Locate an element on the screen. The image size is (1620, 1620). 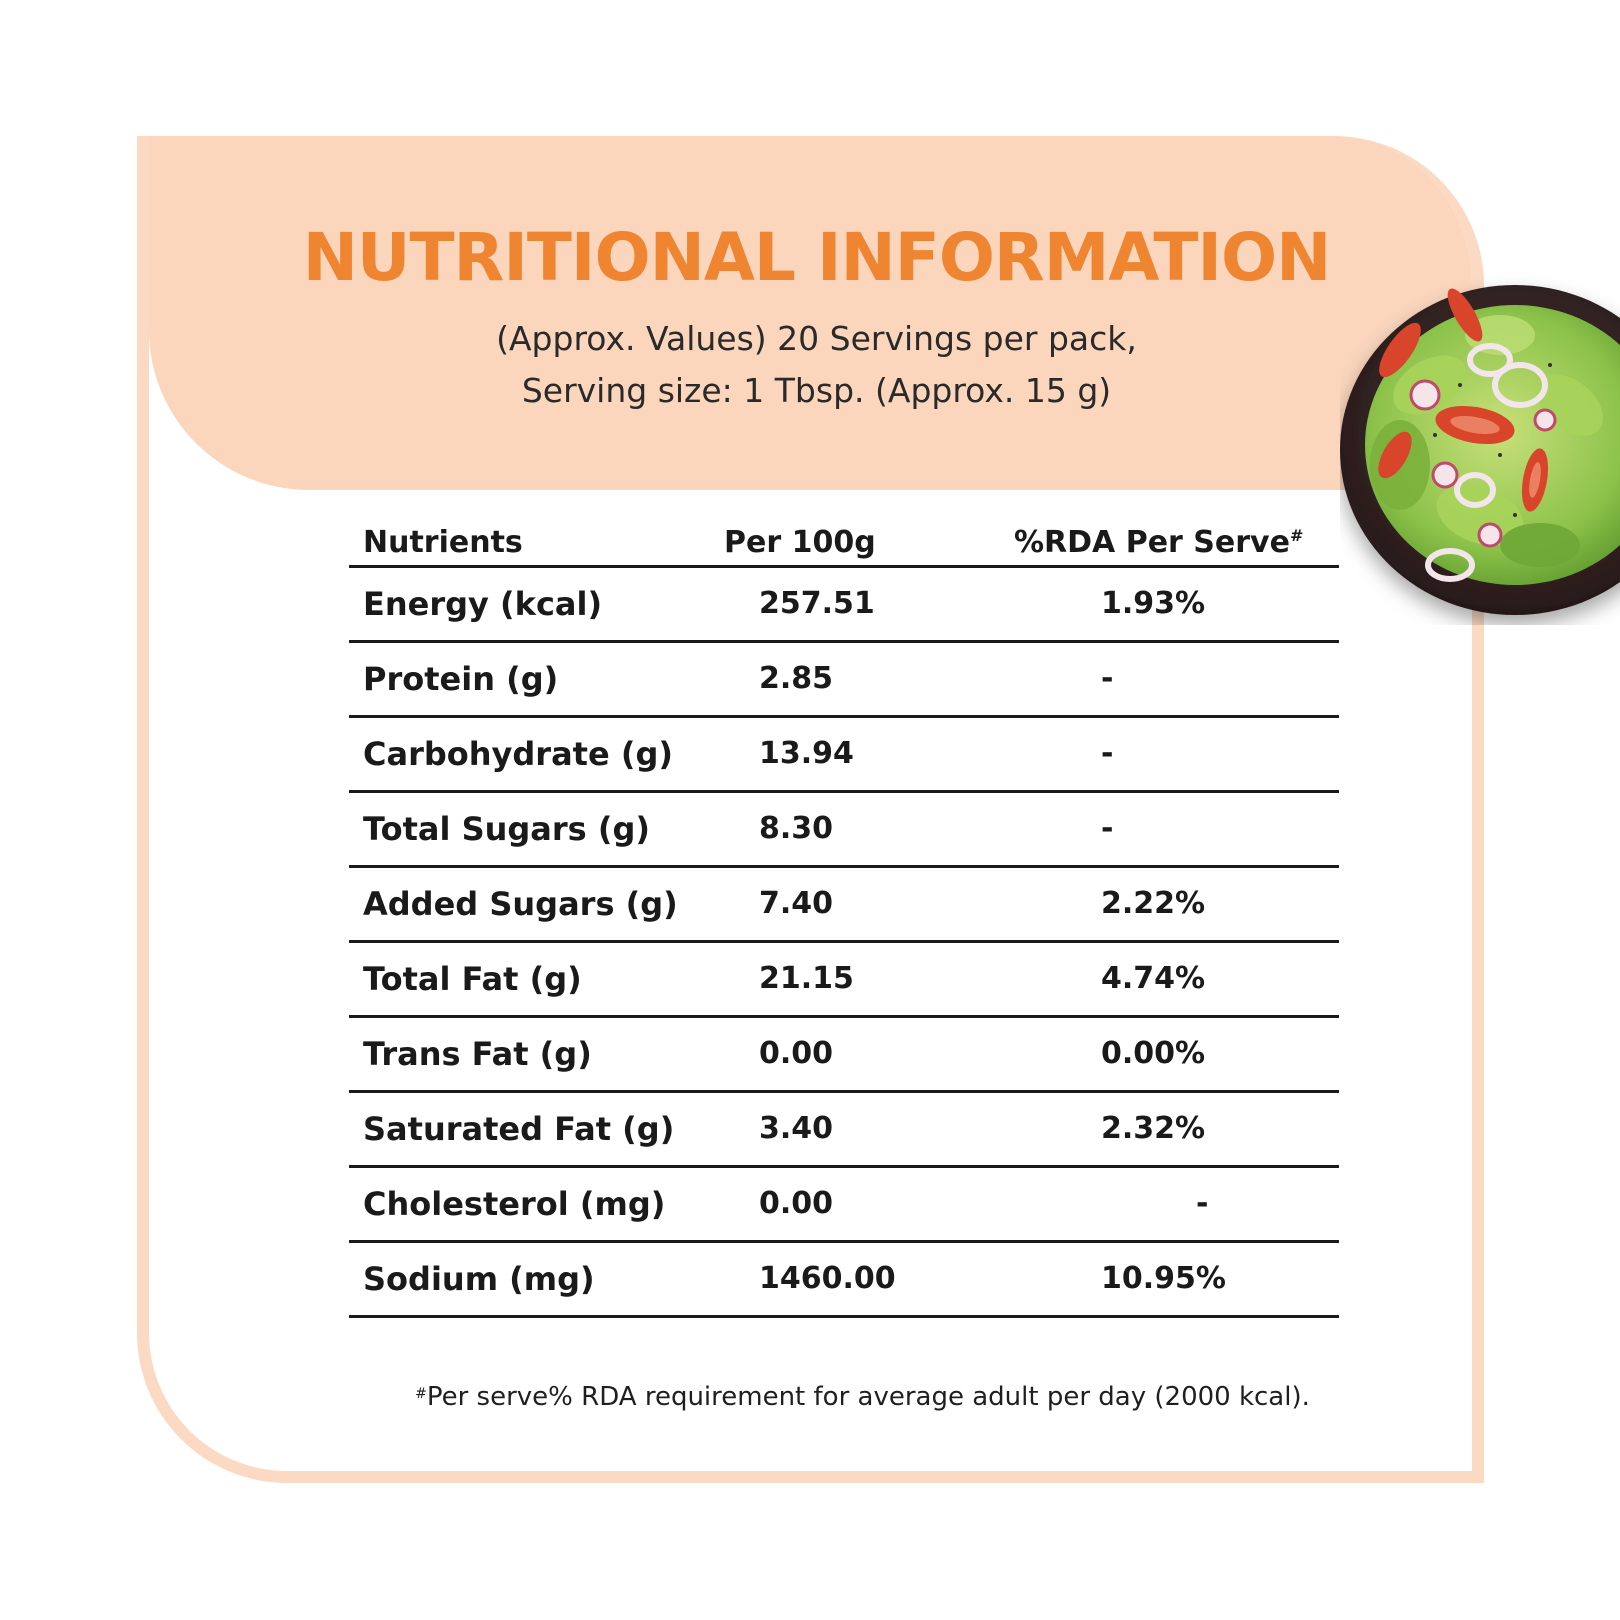
rda-value: 2.22% is located at coordinates (1153, 903).